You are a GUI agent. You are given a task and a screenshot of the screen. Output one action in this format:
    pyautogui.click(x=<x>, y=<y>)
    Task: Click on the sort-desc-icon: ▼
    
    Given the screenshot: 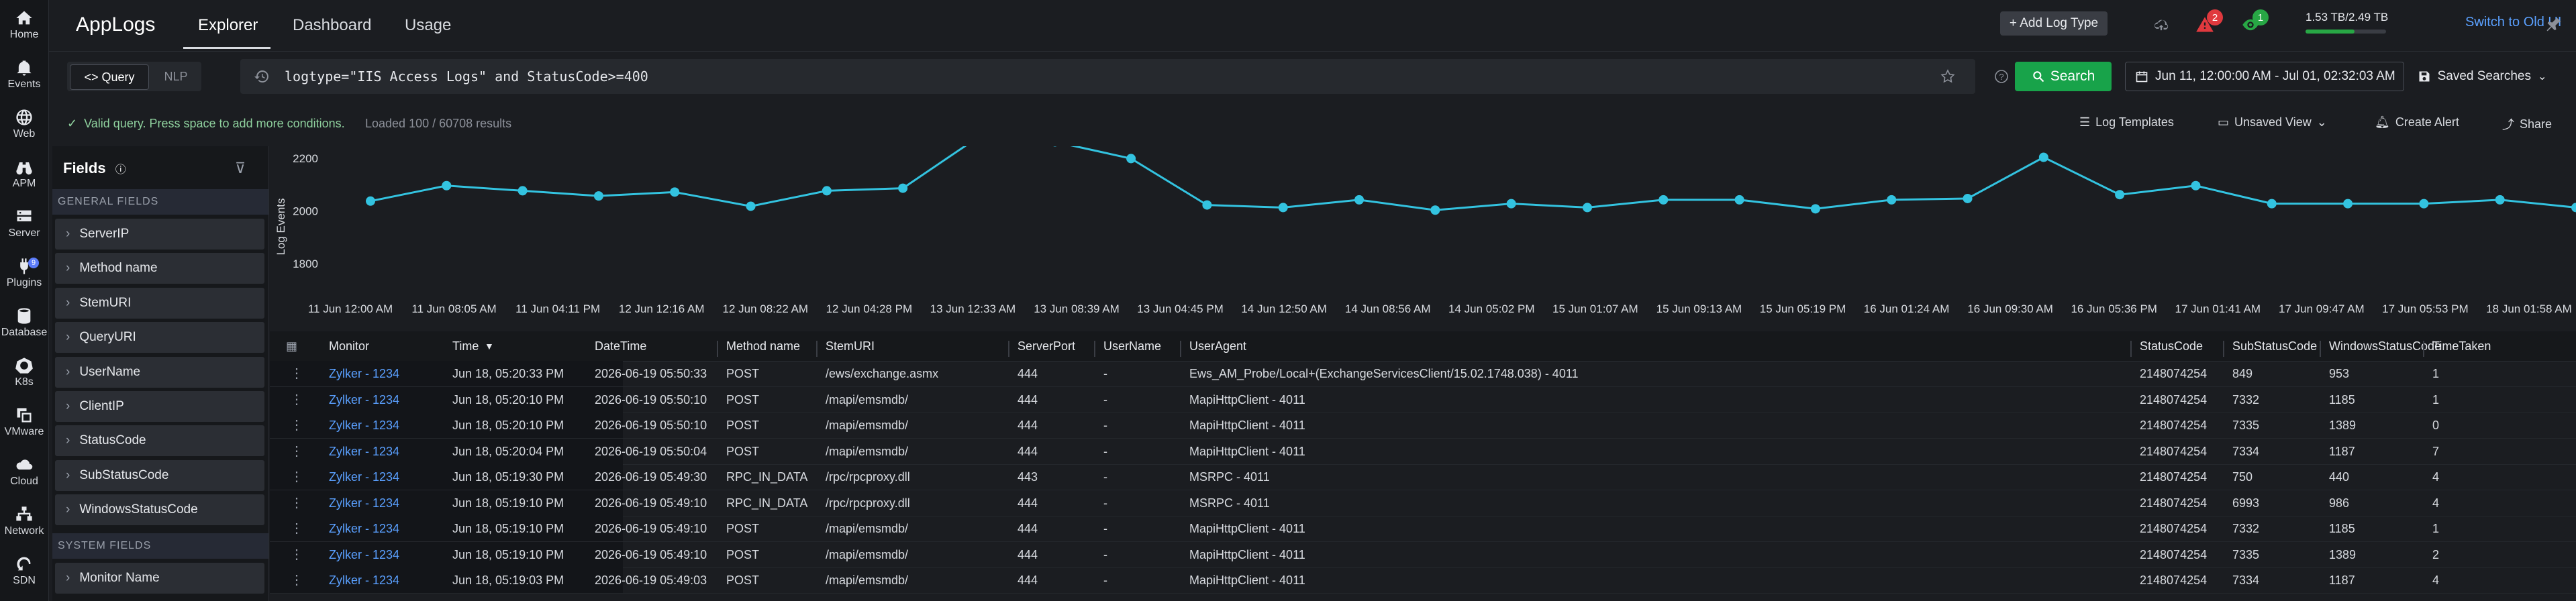 What is the action you would take?
    pyautogui.click(x=489, y=346)
    